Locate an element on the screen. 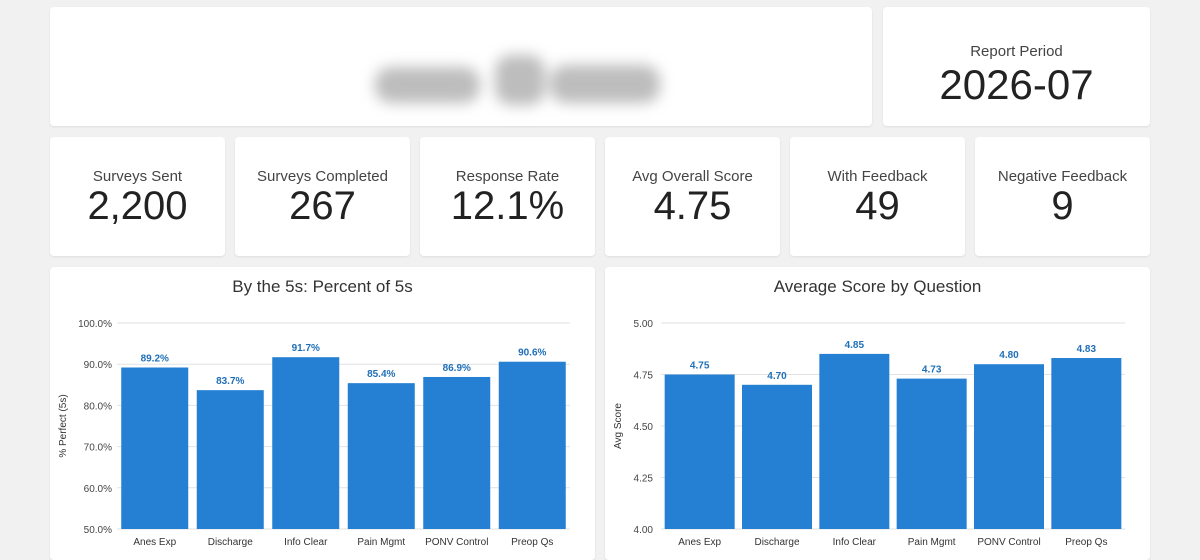  data-label: 91.7% is located at coordinates (306, 348).